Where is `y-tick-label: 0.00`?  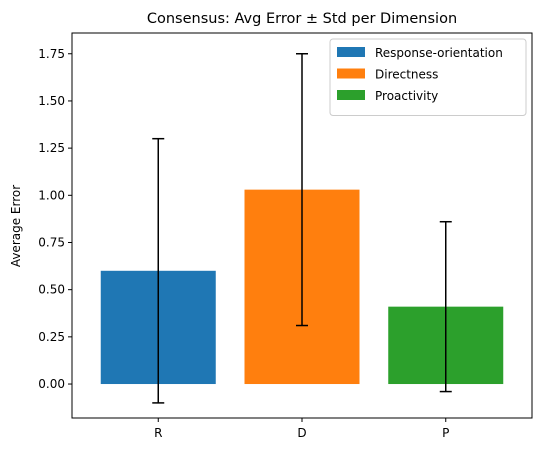 y-tick-label: 0.00 is located at coordinates (51, 384).